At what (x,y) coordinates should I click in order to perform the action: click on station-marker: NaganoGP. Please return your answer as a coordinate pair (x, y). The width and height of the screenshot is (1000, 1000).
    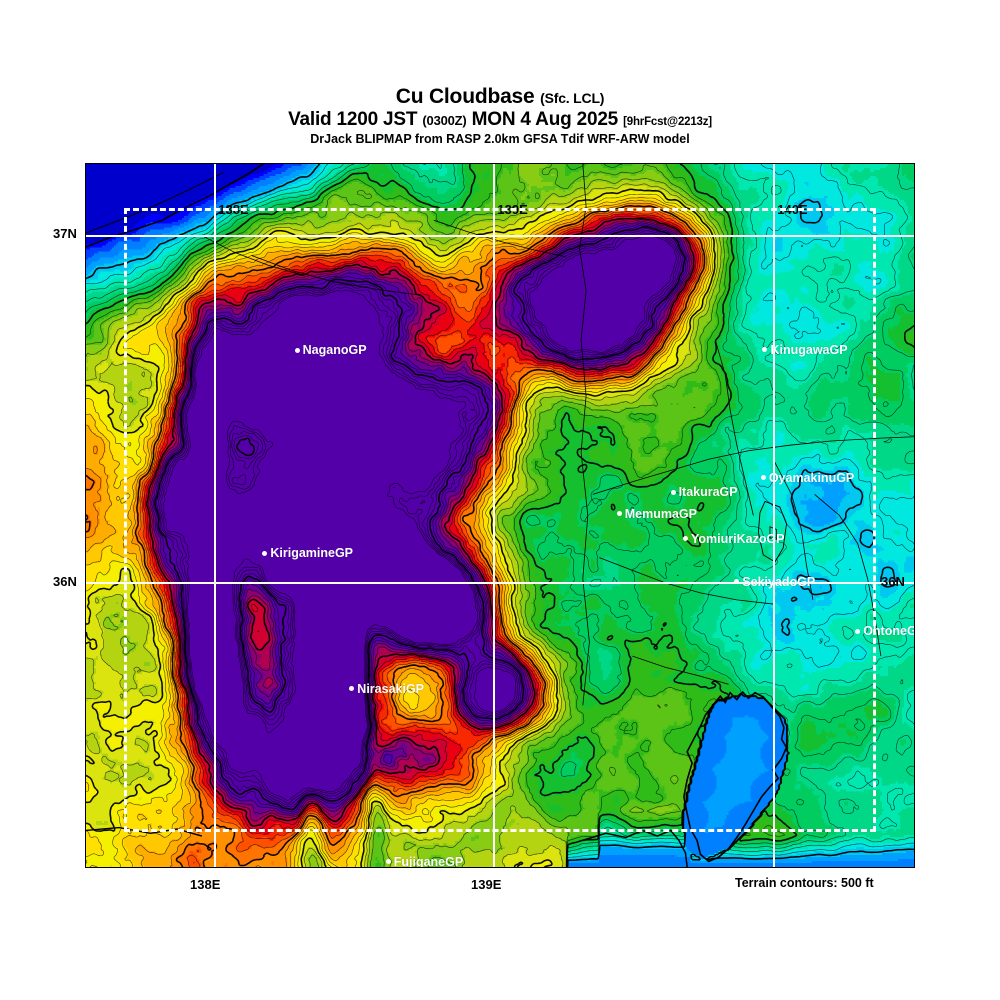
    Looking at the image, I should click on (330, 350).